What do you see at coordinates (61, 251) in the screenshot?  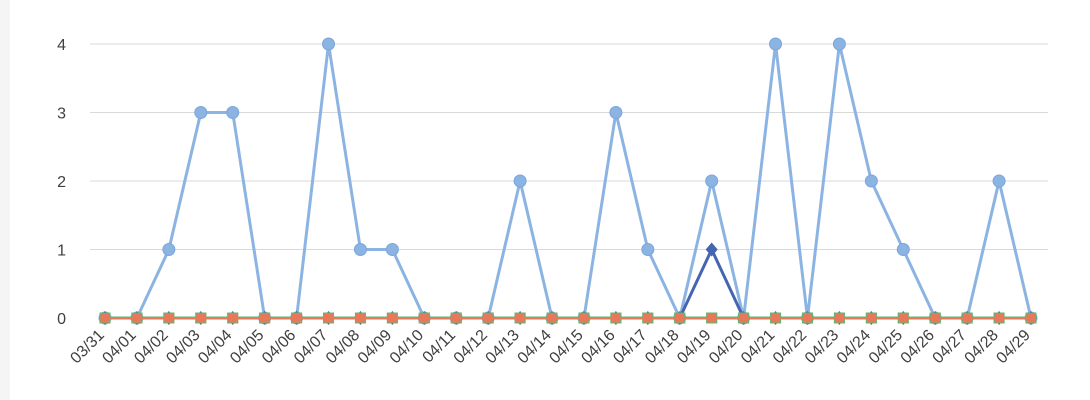 I see `y-tick-label: 1` at bounding box center [61, 251].